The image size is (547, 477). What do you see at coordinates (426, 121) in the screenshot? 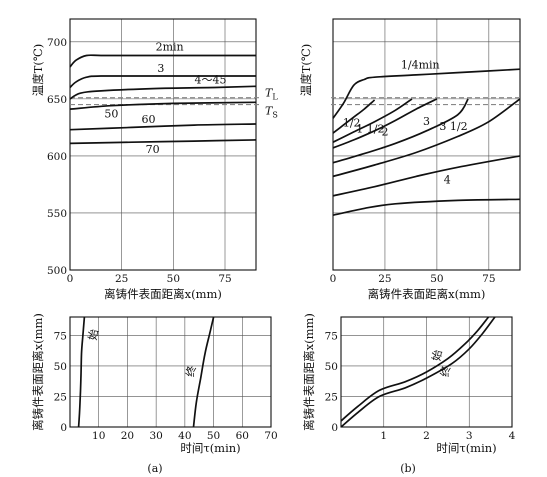
I see `series-label-4: 3` at bounding box center [426, 121].